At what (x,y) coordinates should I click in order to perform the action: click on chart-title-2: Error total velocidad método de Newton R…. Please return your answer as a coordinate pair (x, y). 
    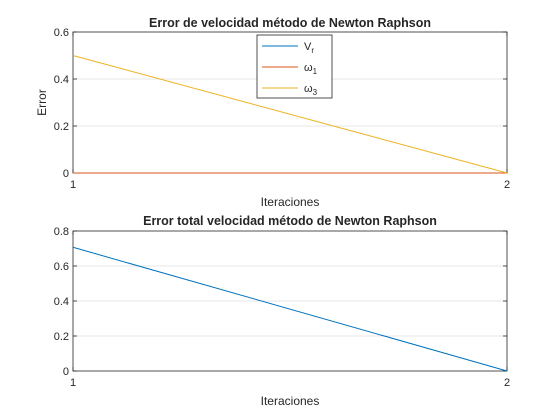
    Looking at the image, I should click on (290, 221).